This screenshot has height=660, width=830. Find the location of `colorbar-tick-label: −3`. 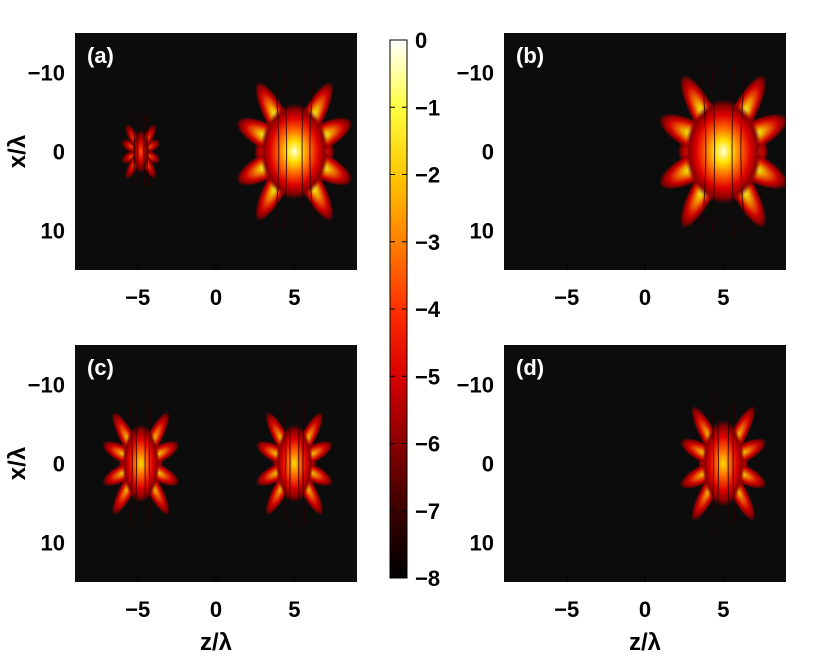

colorbar-tick-label: −3 is located at coordinates (427, 242).